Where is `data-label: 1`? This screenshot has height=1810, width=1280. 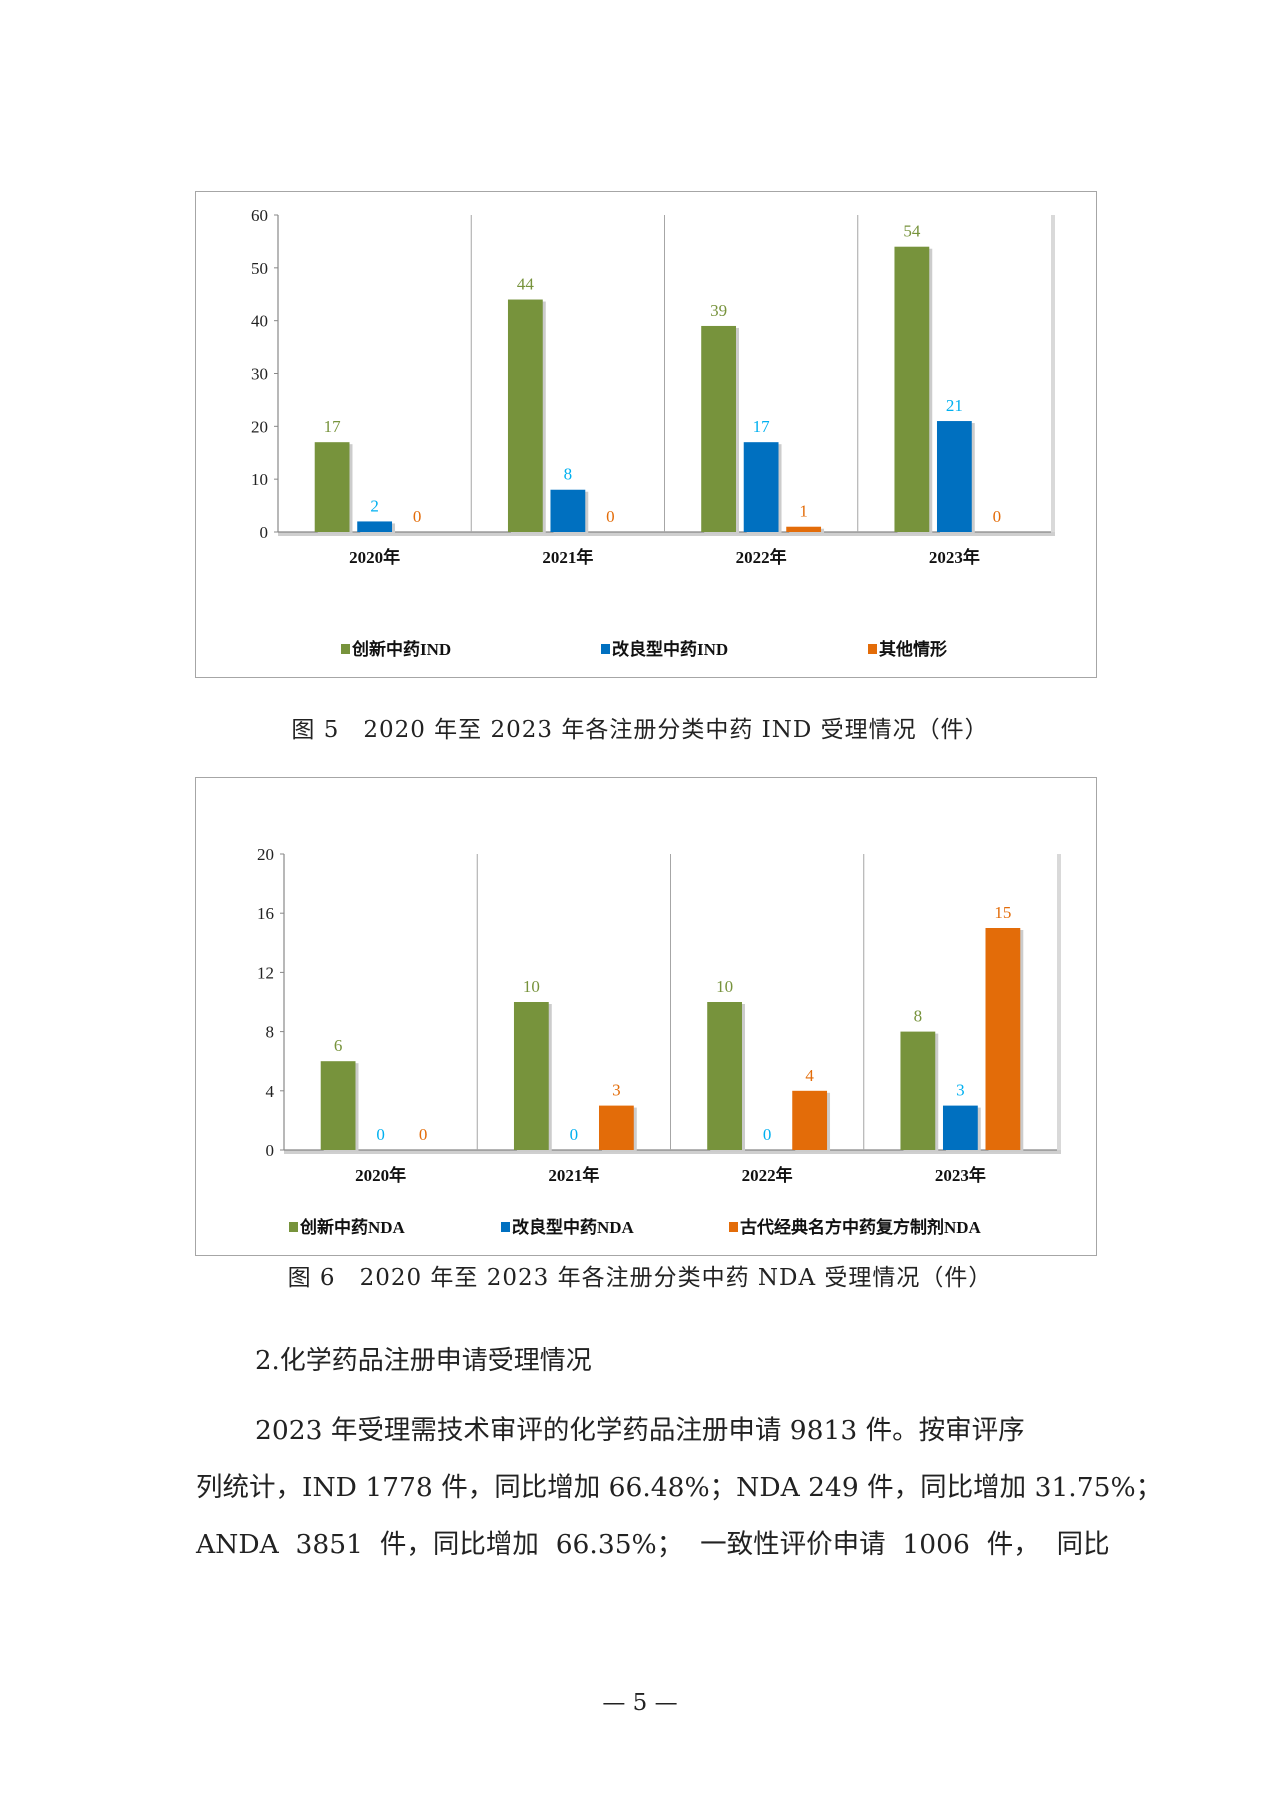 data-label: 1 is located at coordinates (803, 511).